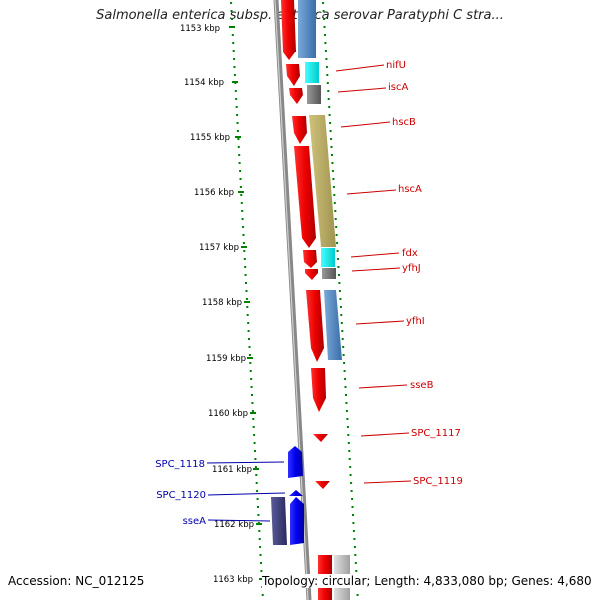  I want to click on gene-label-sseB: sseB, so click(422, 385).